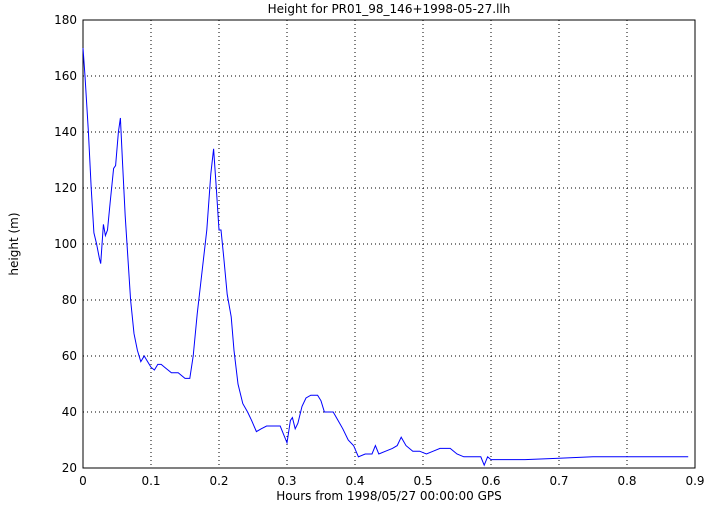  I want to click on x-tick-label: 0.9, so click(694, 481).